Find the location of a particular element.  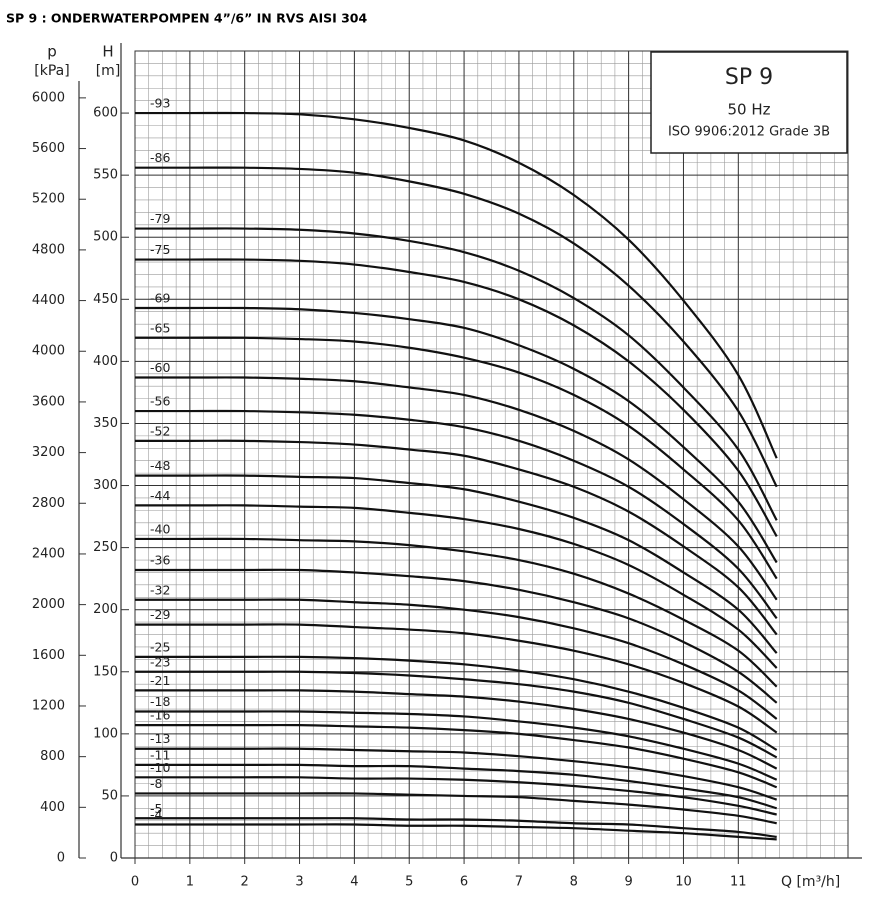

y2-tick-label: 4800 is located at coordinates (48, 249).